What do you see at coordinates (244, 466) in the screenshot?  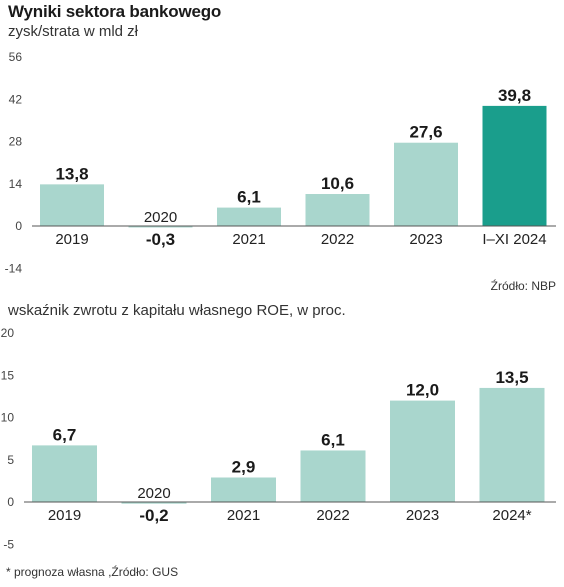 I see `chart2-value-label: 2,9` at bounding box center [244, 466].